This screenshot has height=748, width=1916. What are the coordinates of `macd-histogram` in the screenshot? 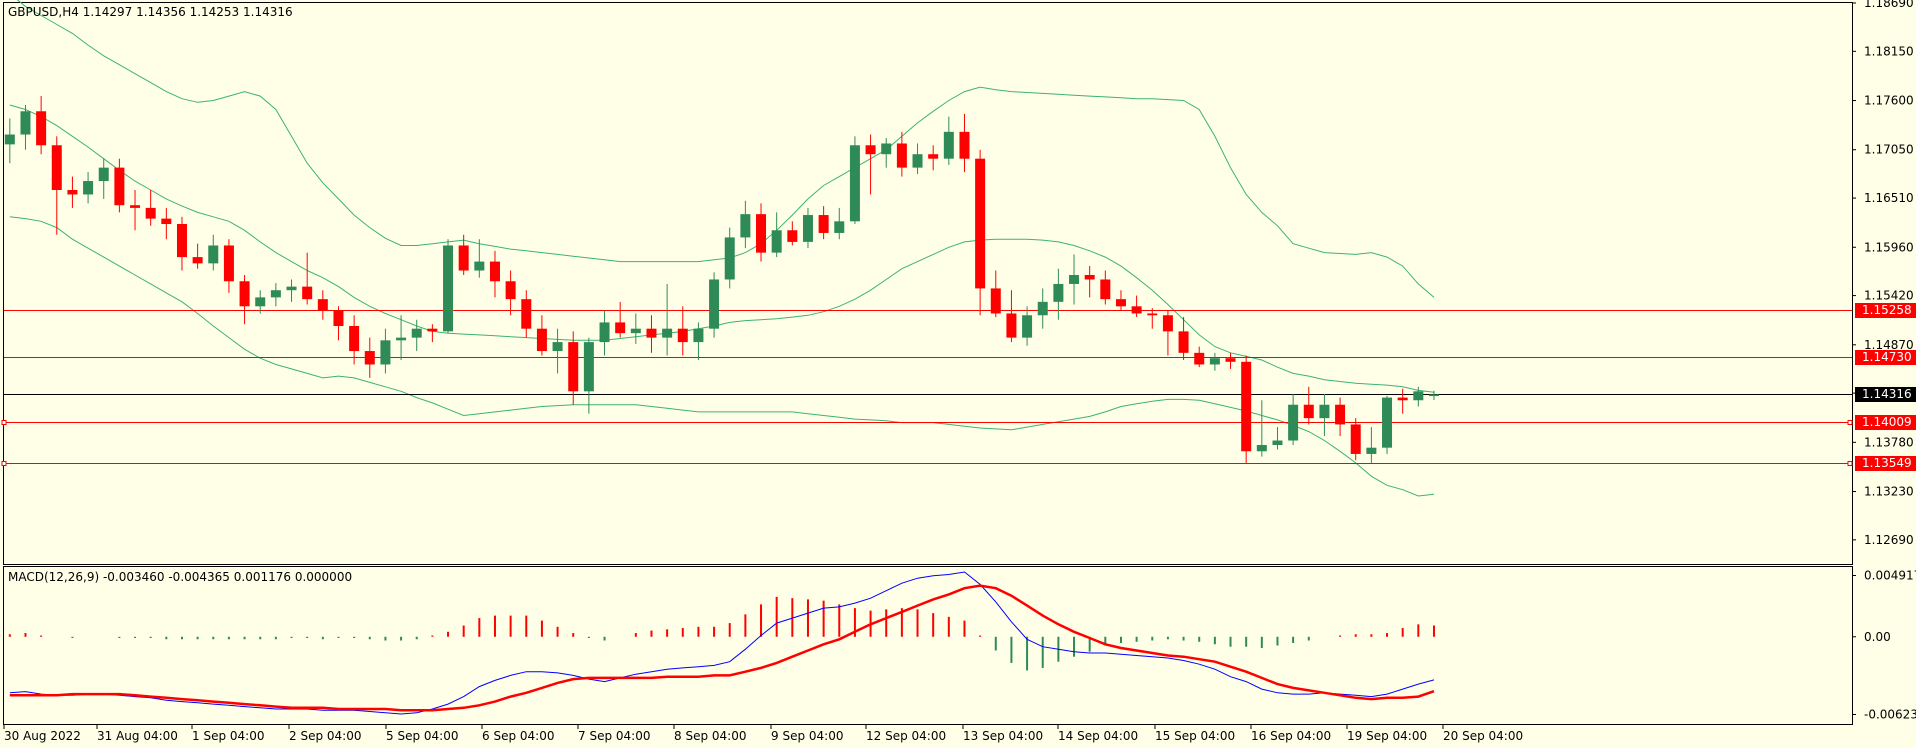 It's located at (721, 633).